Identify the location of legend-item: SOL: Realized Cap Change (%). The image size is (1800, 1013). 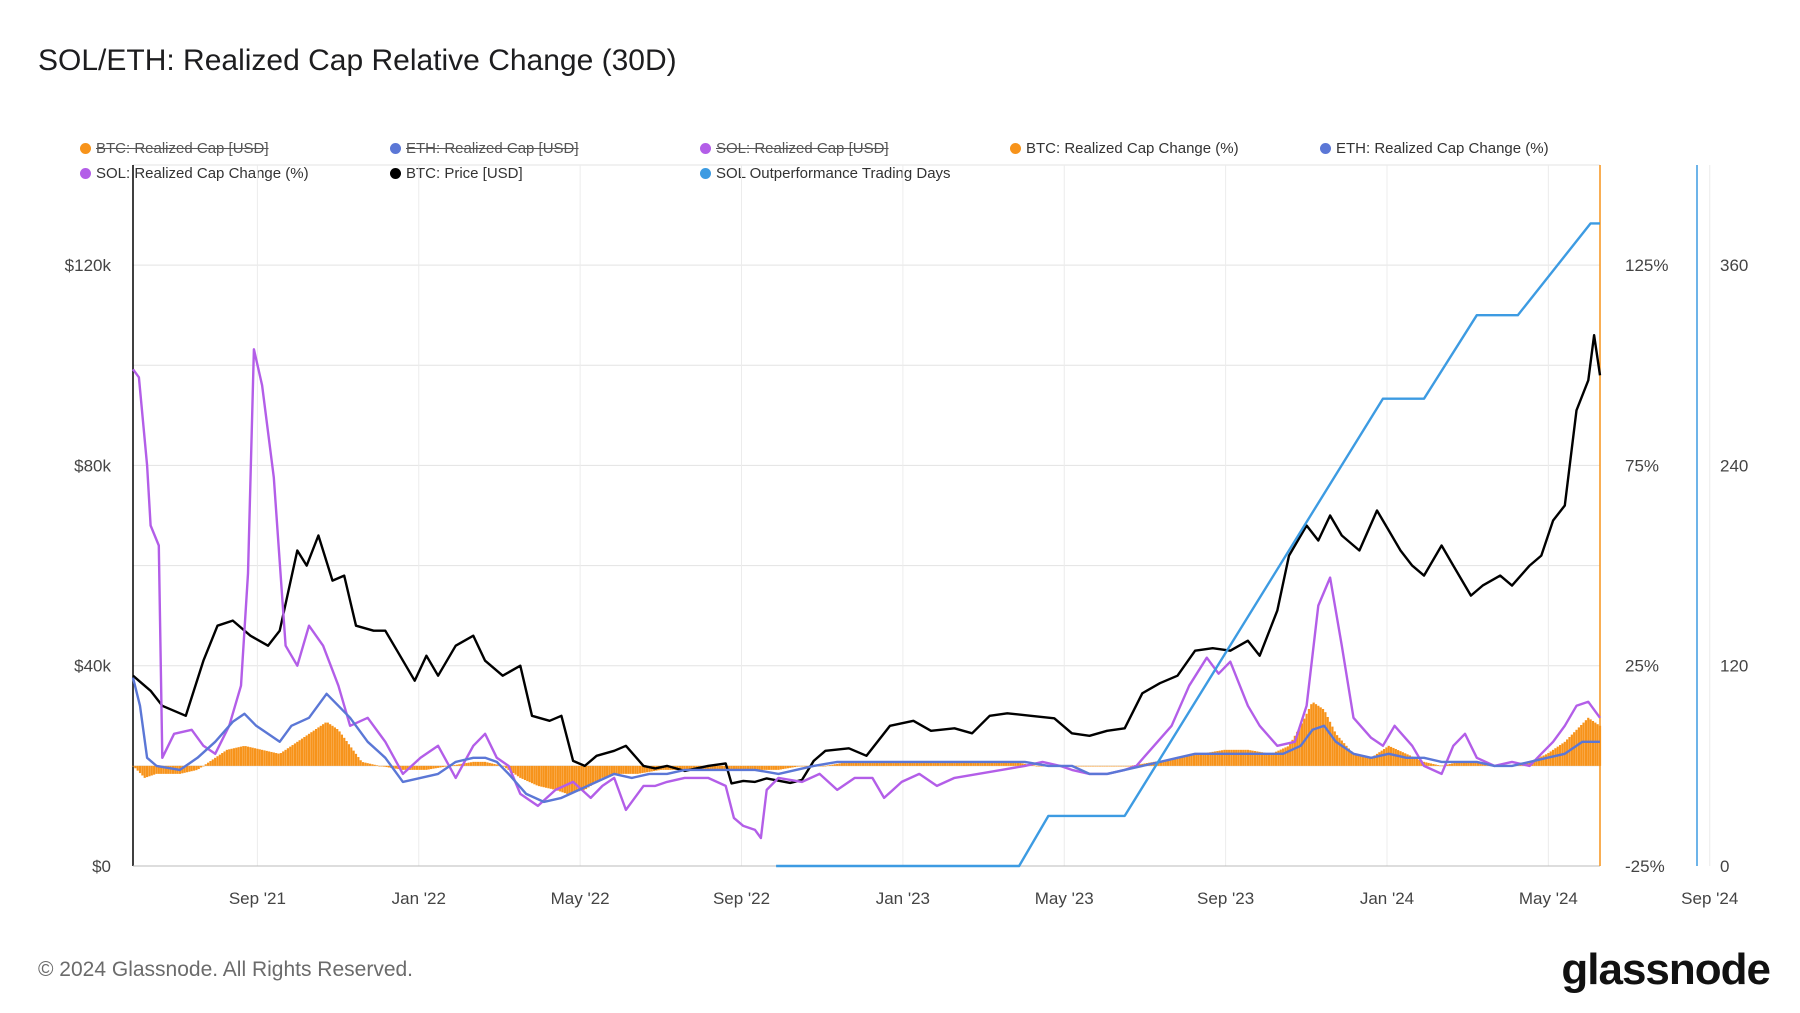
(194, 173).